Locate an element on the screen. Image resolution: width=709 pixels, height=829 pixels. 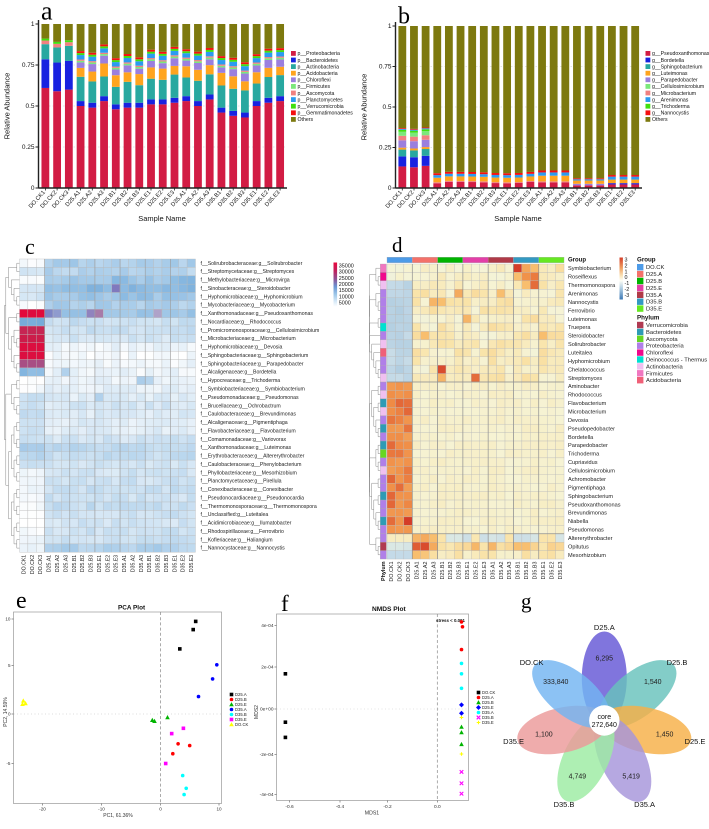
svg-text:f__Caulobacteraceae:g__Brevund: f__Caulobacteraceae:g__Brevundimonas is located at coordinates (249, 415).